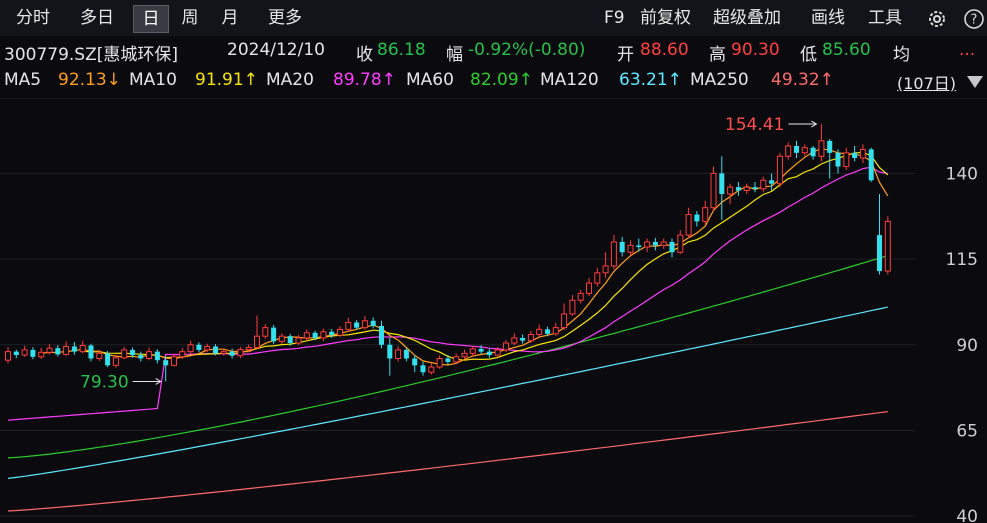 Image resolution: width=987 pixels, height=523 pixels. What do you see at coordinates (151, 19) in the screenshot?
I see `tab-daily: 日` at bounding box center [151, 19].